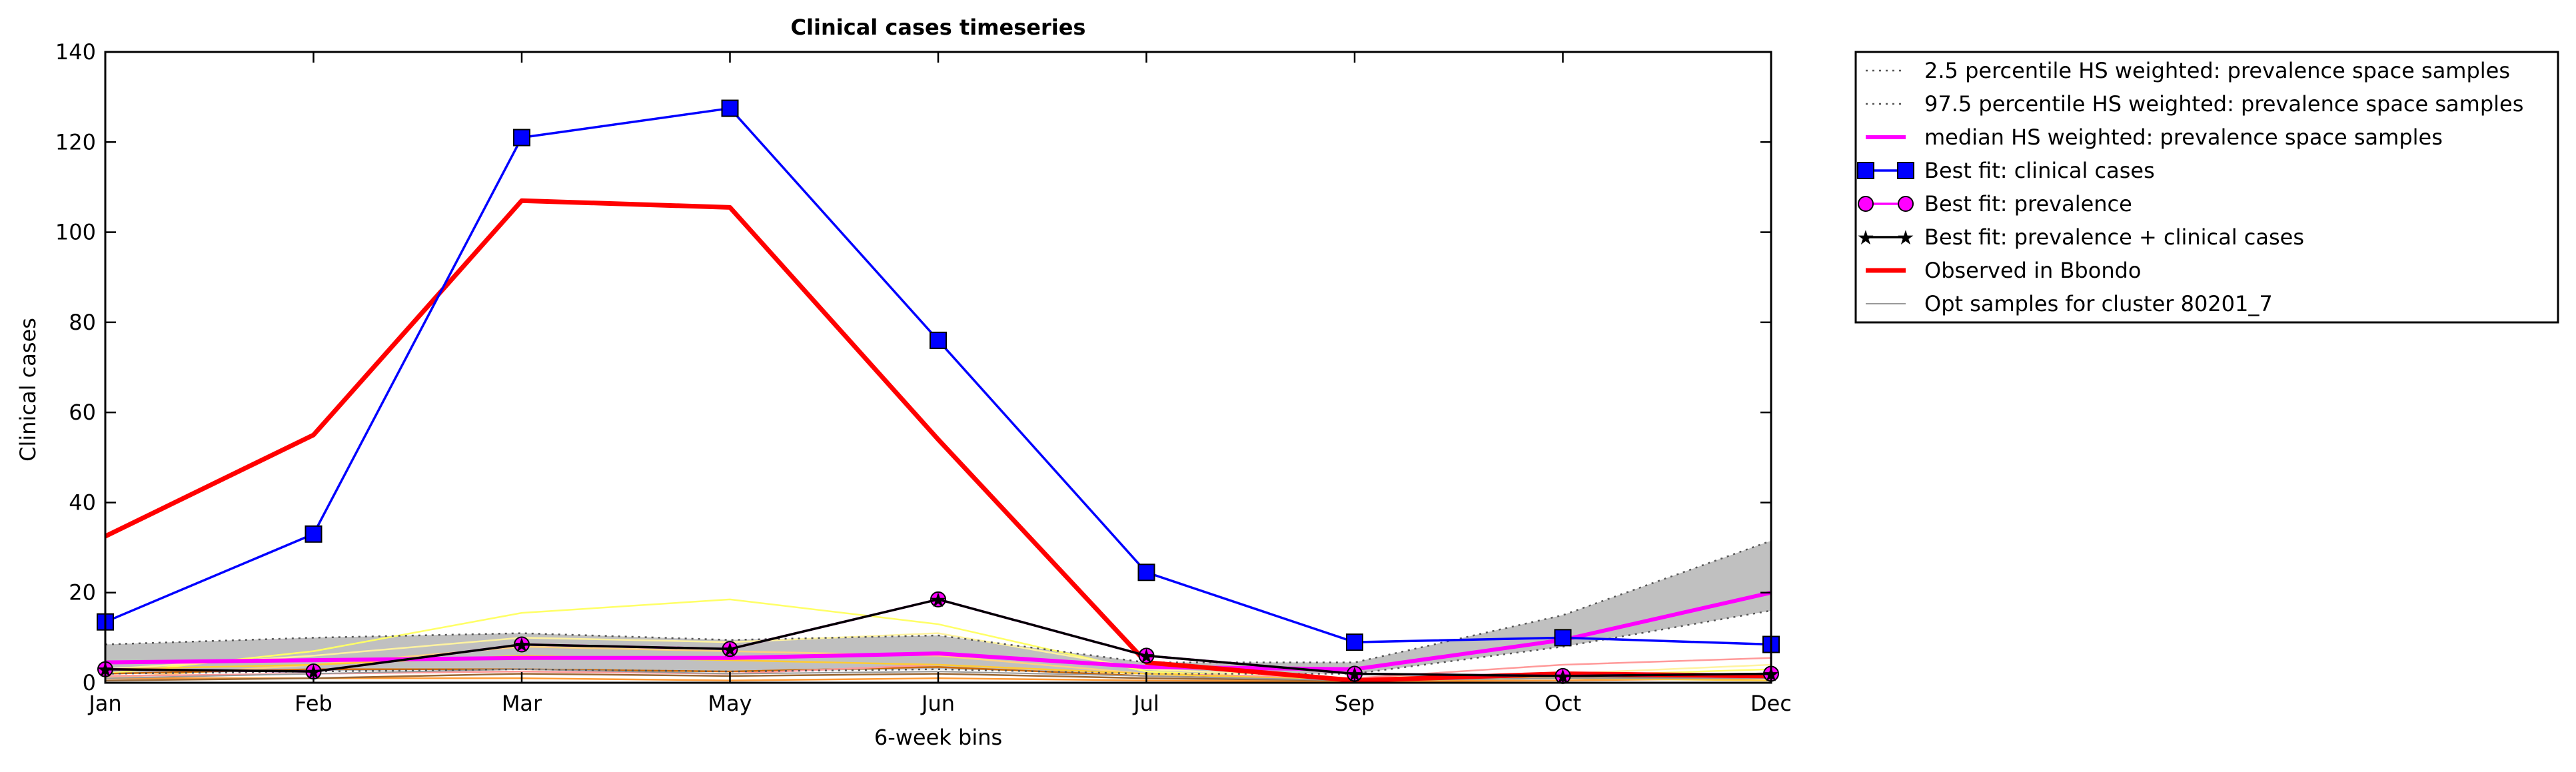 The height and width of the screenshot is (772, 2576). What do you see at coordinates (75, 142) in the screenshot?
I see `y-tick-label: 120` at bounding box center [75, 142].